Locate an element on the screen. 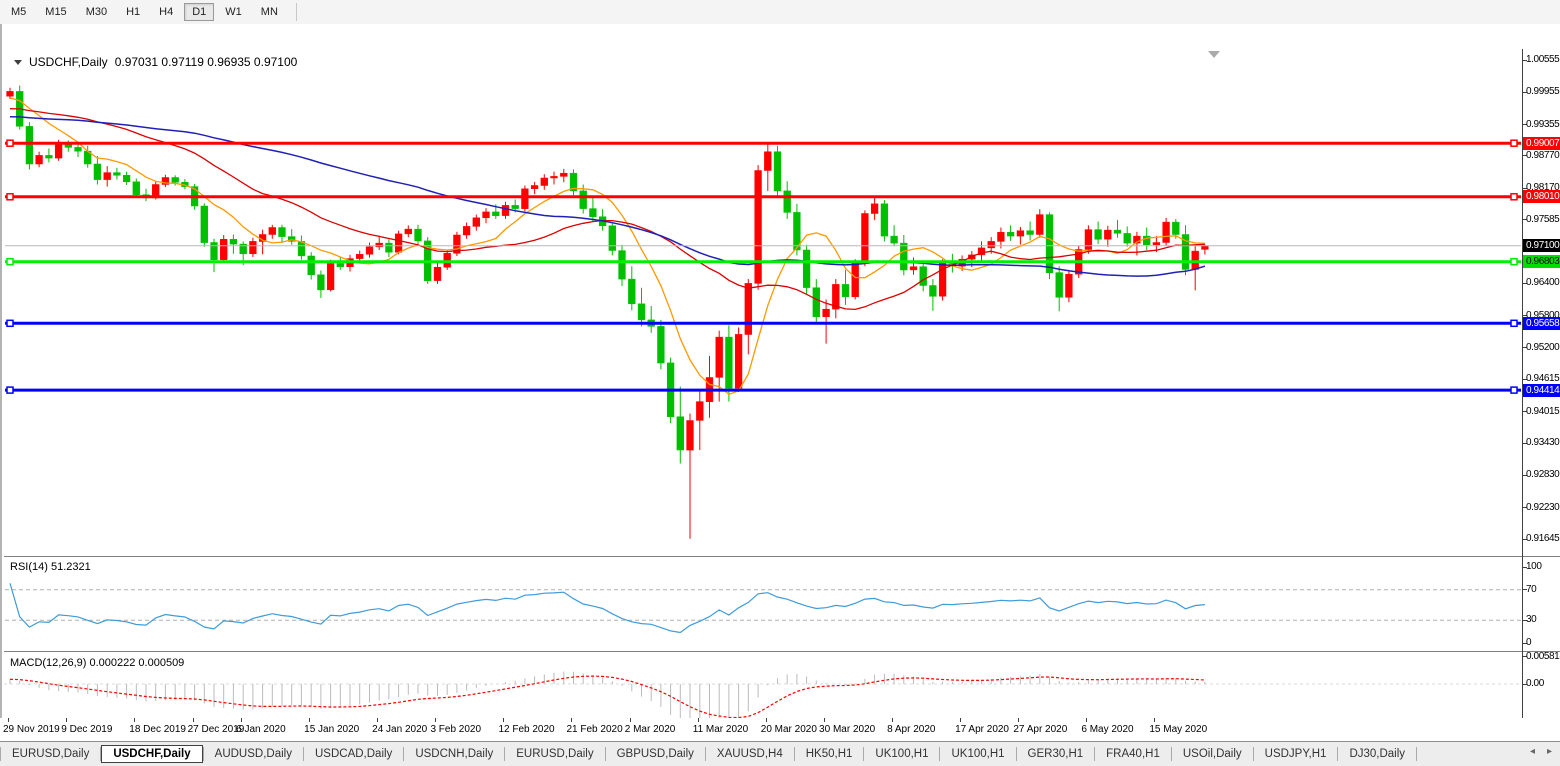  tab-scroll-left-icon: ◂ is located at coordinates (1532, 751).